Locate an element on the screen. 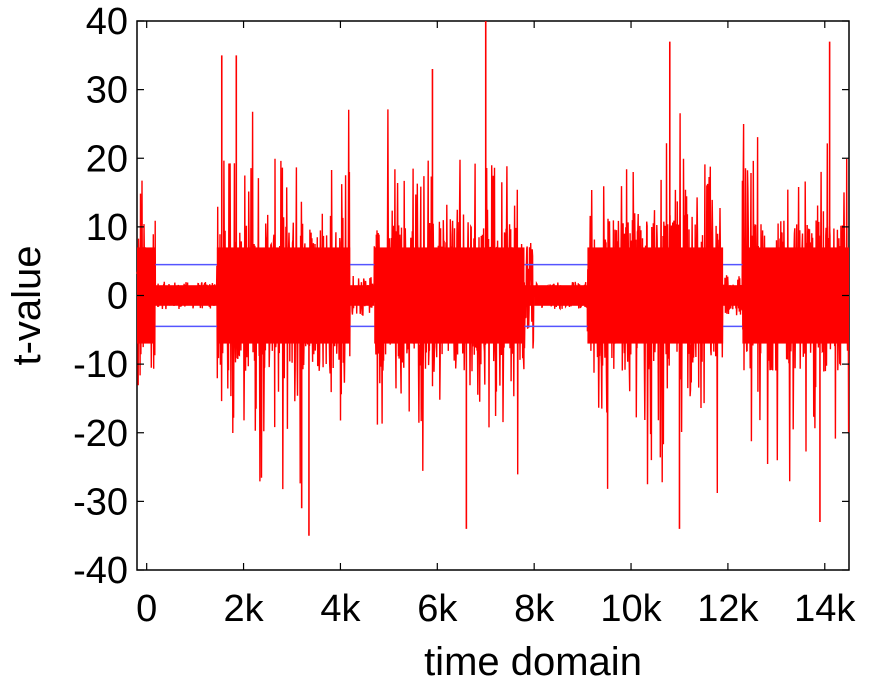 The width and height of the screenshot is (871, 683). x-tick-label: 10k is located at coordinates (631, 609).